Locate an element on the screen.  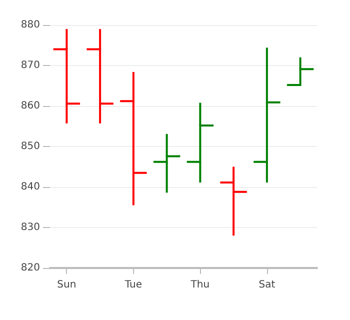
y-tick-label: 860 is located at coordinates (30, 106).